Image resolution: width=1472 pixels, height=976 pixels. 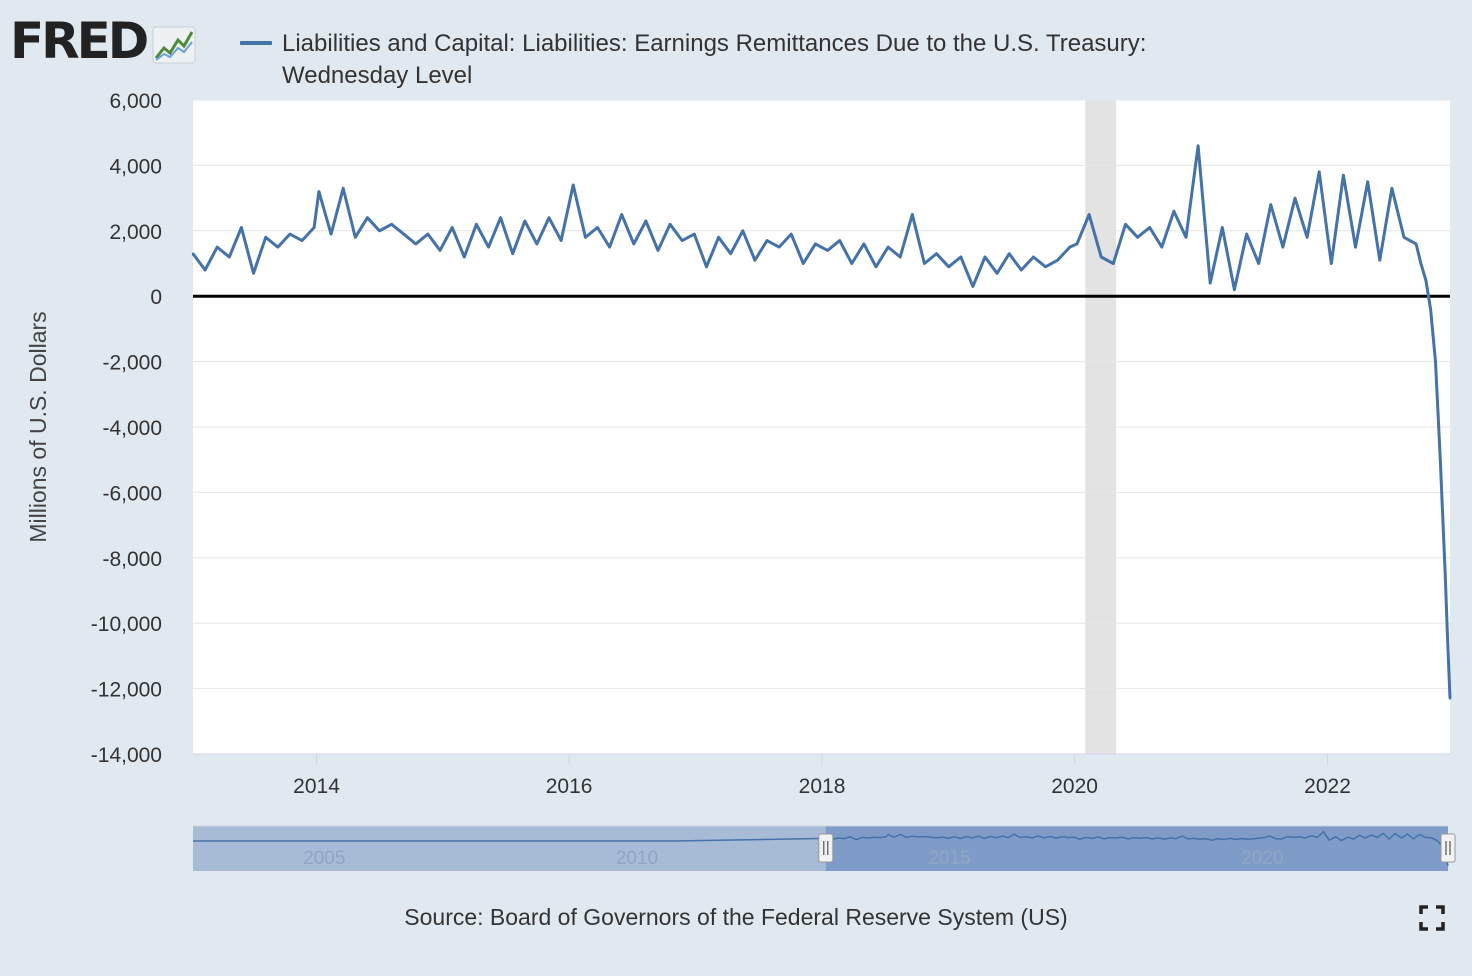 I want to click on navigator-year-label: 2005, so click(x=324, y=858).